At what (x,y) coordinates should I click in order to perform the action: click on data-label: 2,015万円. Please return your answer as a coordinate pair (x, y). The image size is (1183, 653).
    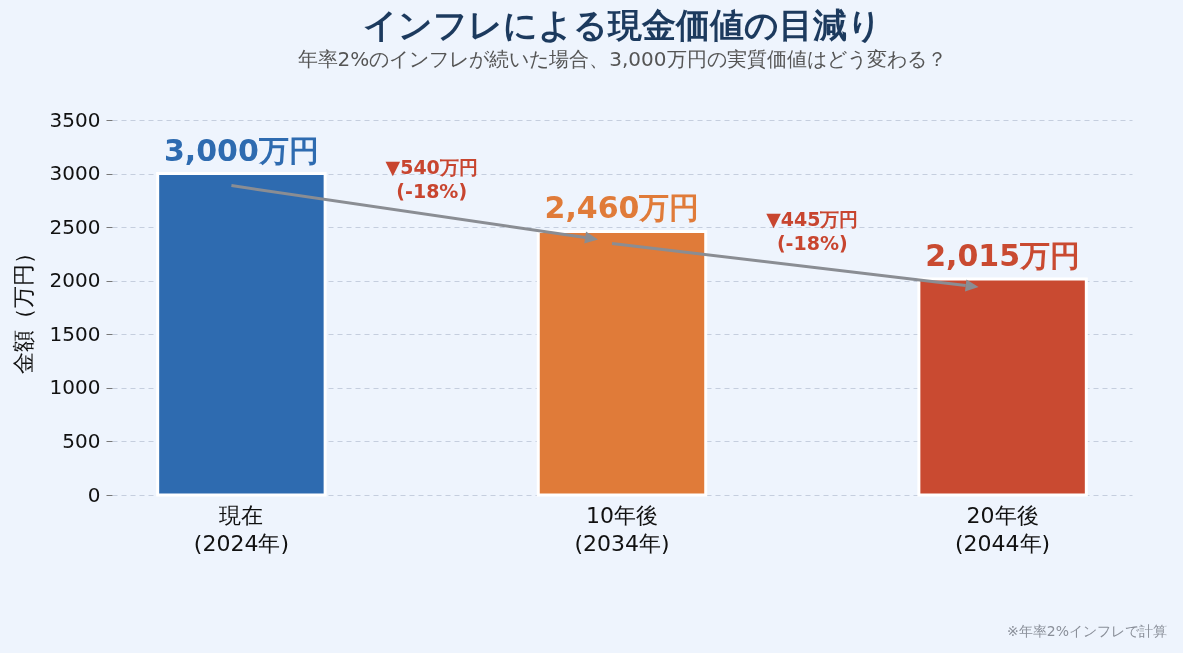
    Looking at the image, I should click on (1003, 256).